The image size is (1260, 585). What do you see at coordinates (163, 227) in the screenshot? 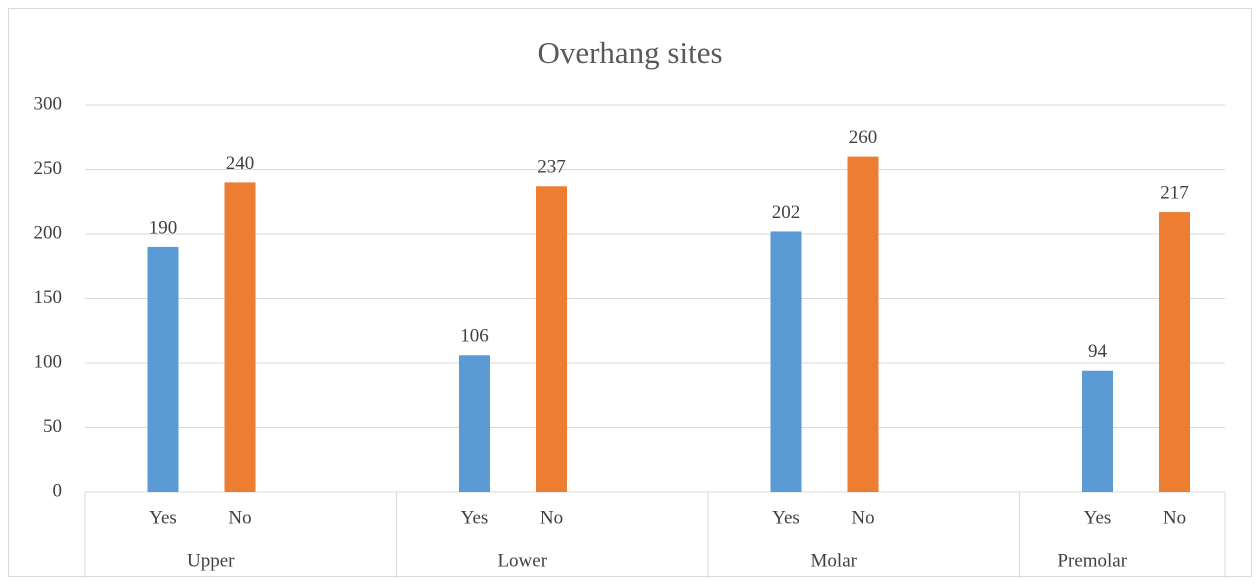
I see `data-label: 190` at bounding box center [163, 227].